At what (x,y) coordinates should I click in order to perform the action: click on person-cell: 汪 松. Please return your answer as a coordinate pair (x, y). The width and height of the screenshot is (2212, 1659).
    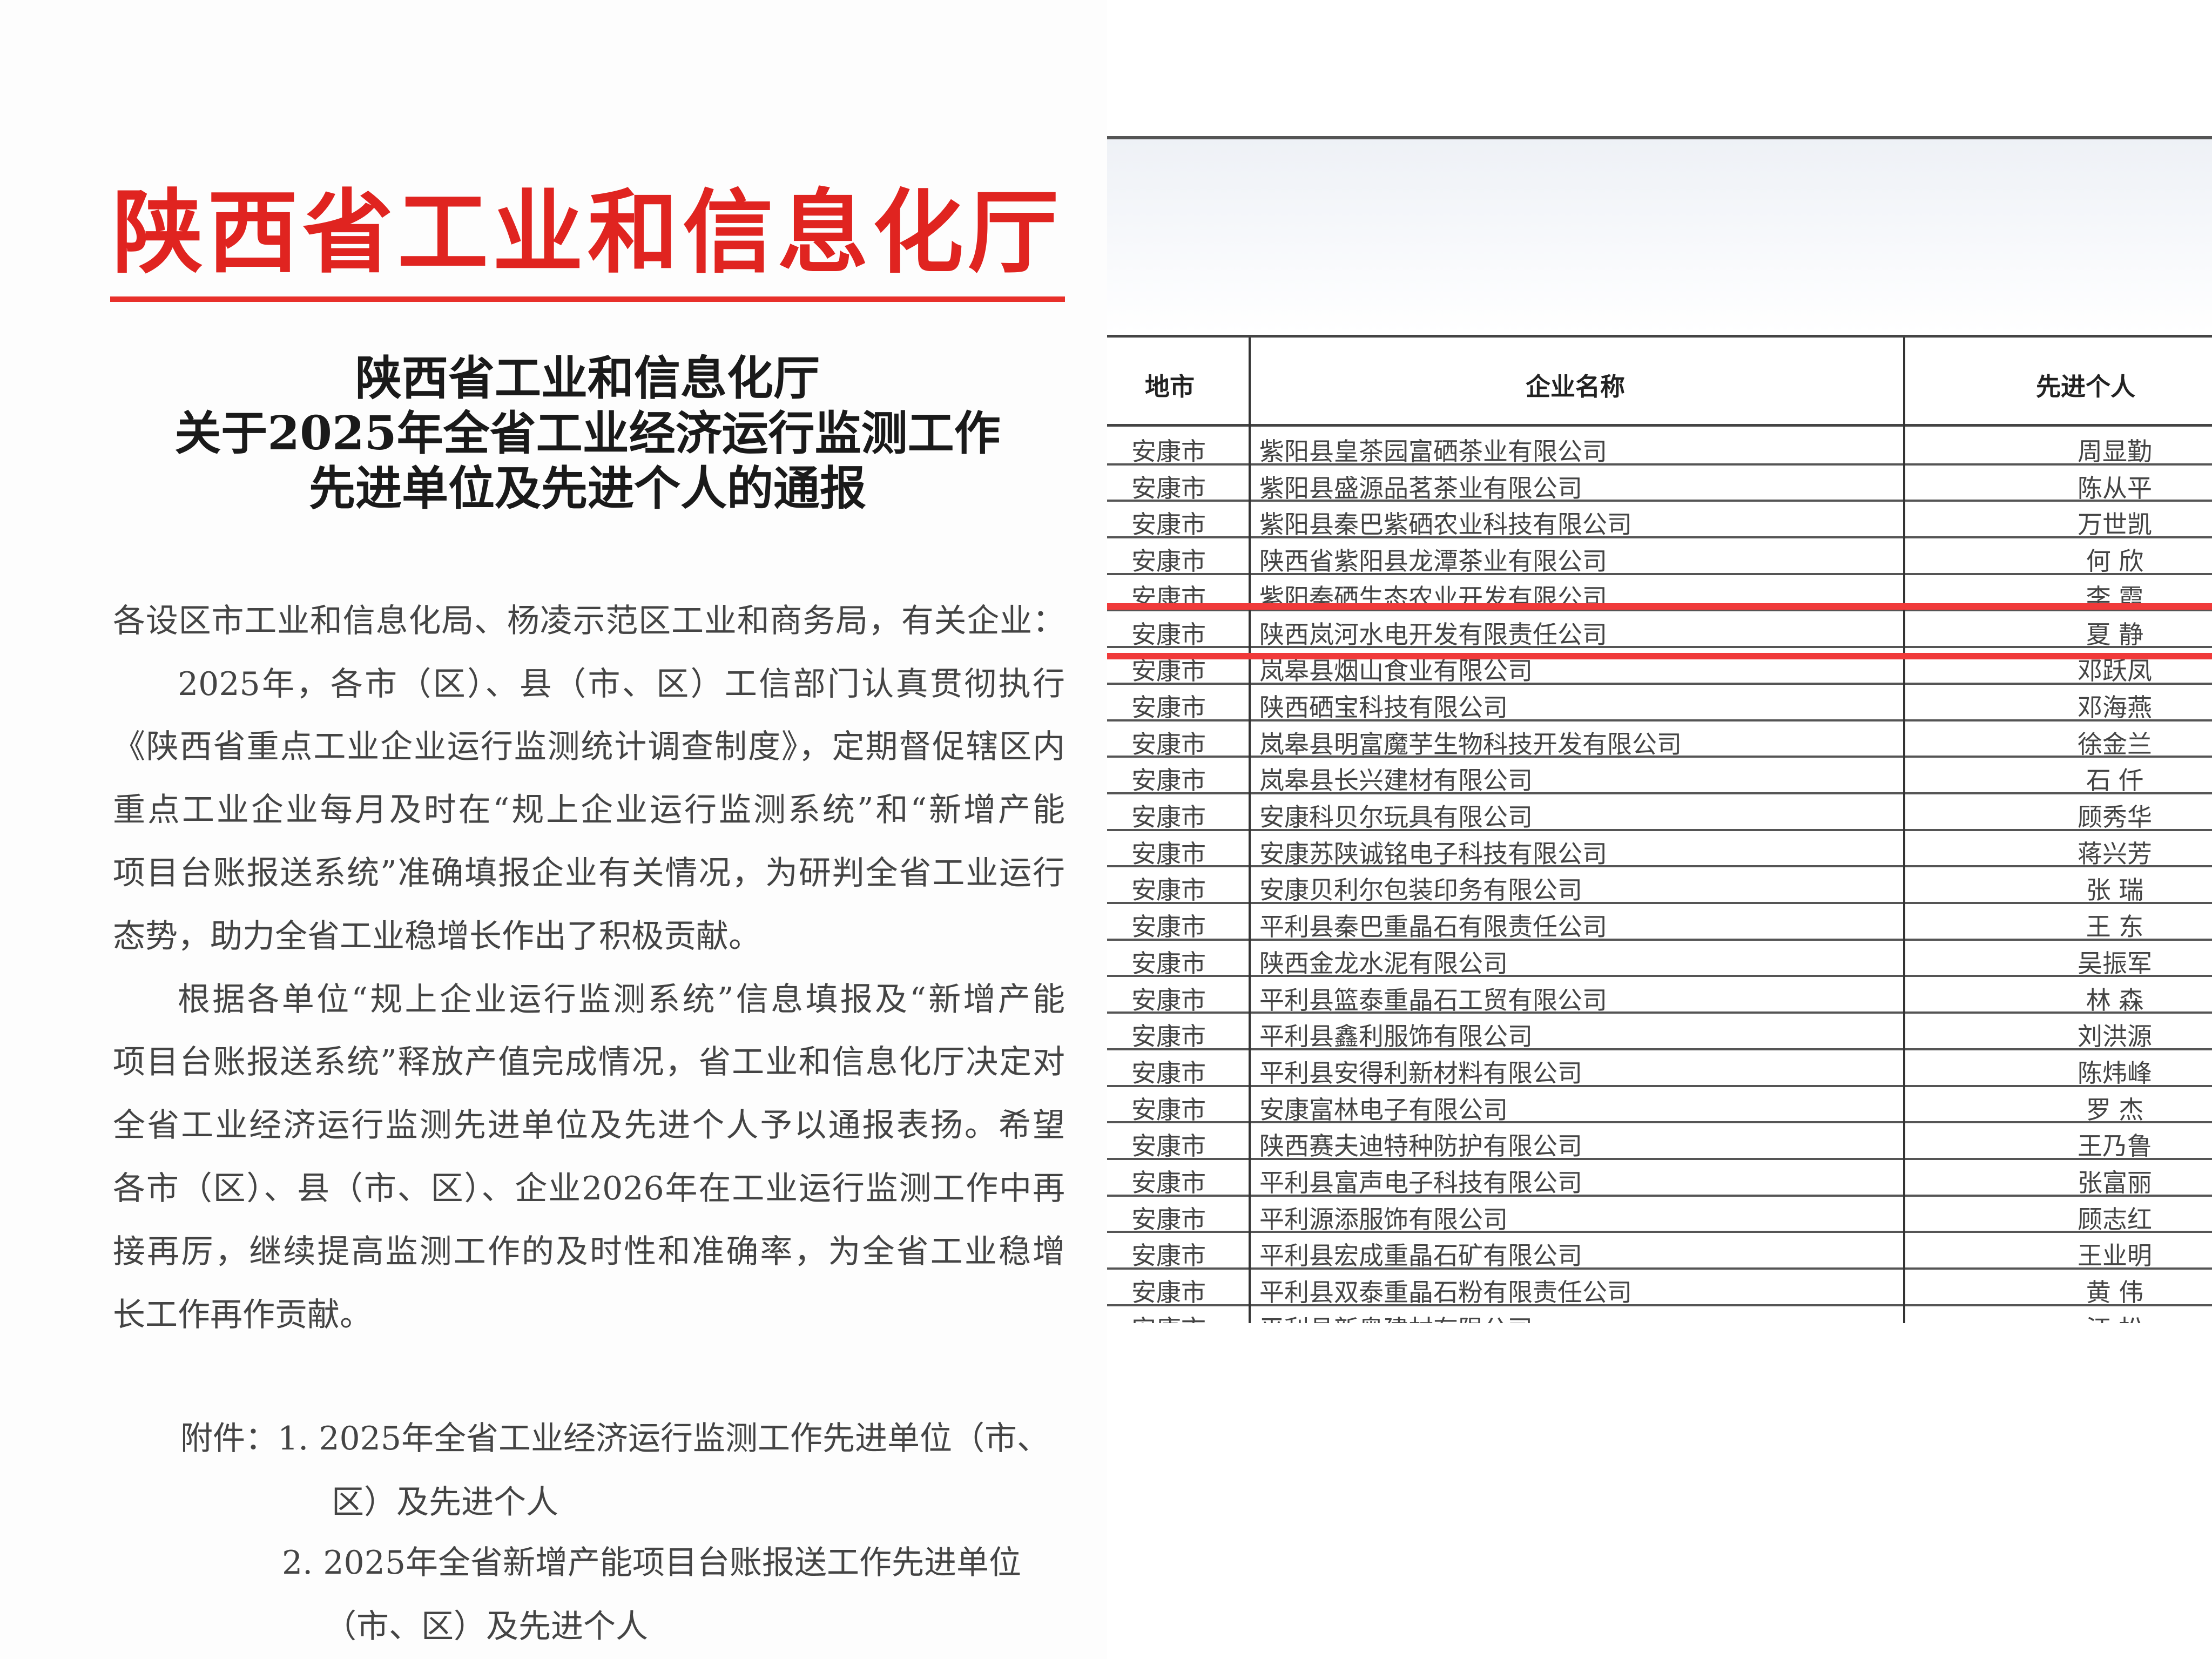
    Looking at the image, I should click on (2115, 1316).